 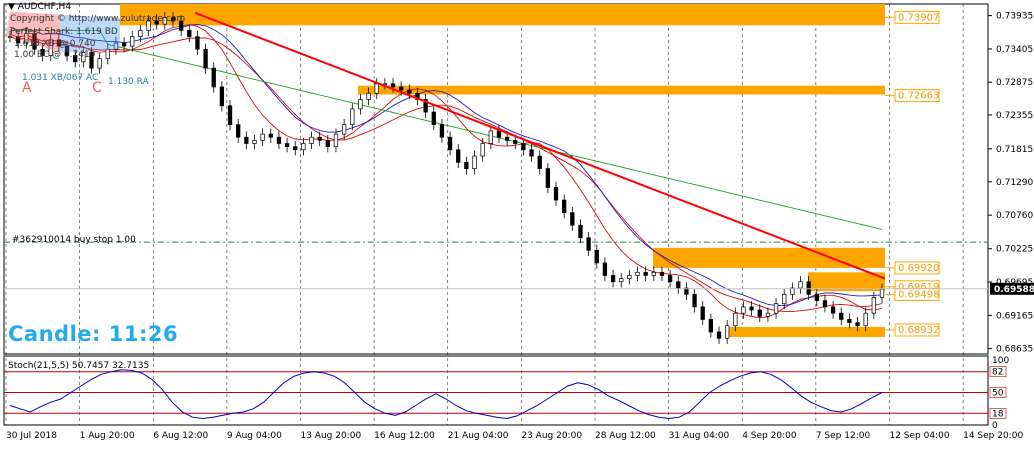 I want to click on time-tick-label: 30 Jul 2018, so click(x=31, y=436).